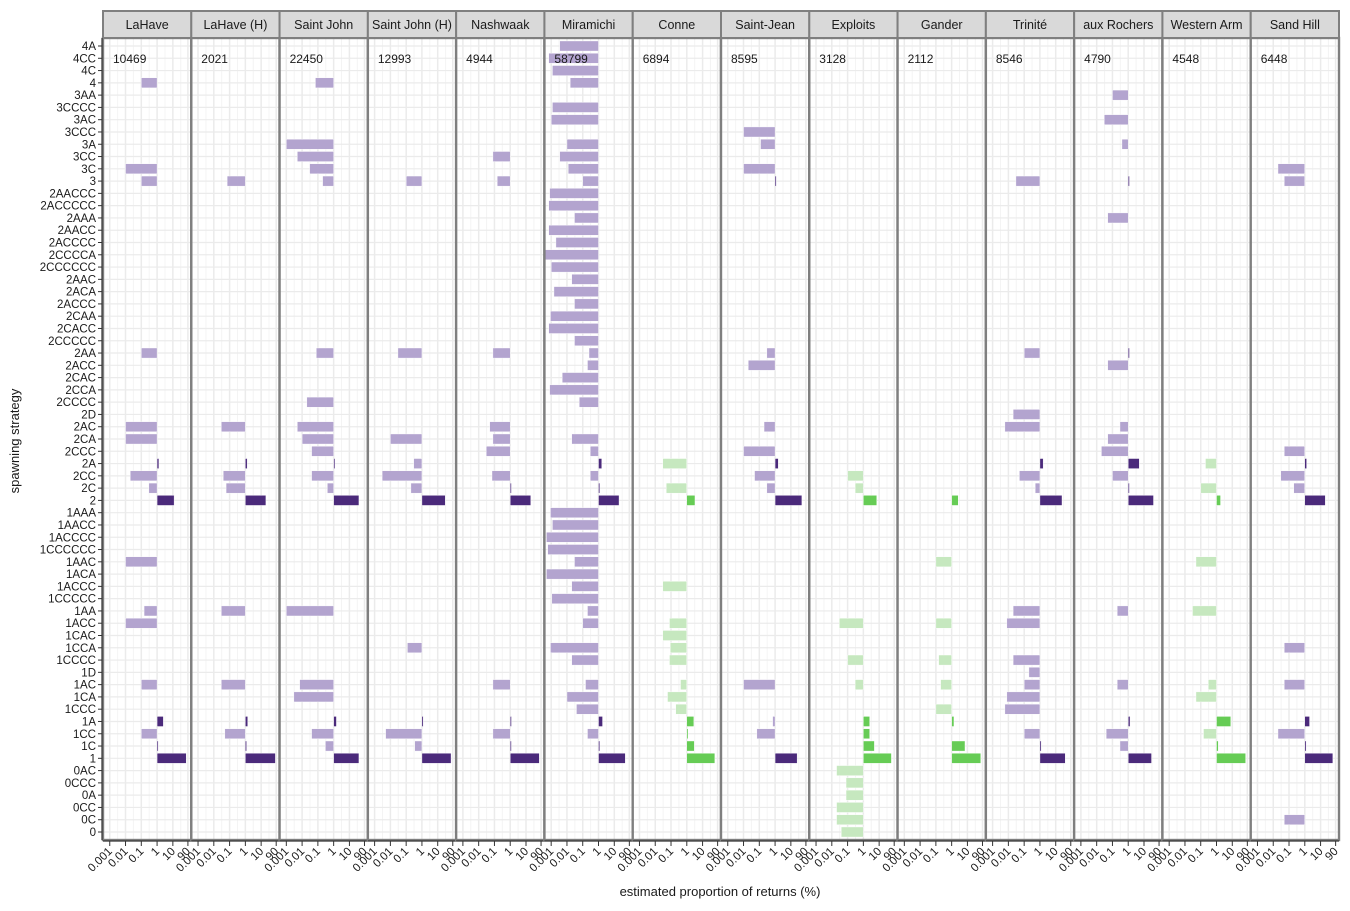 This screenshot has height=911, width=1350. Describe the element at coordinates (89, 145) in the screenshot. I see `y-tick-label: 3A` at that location.